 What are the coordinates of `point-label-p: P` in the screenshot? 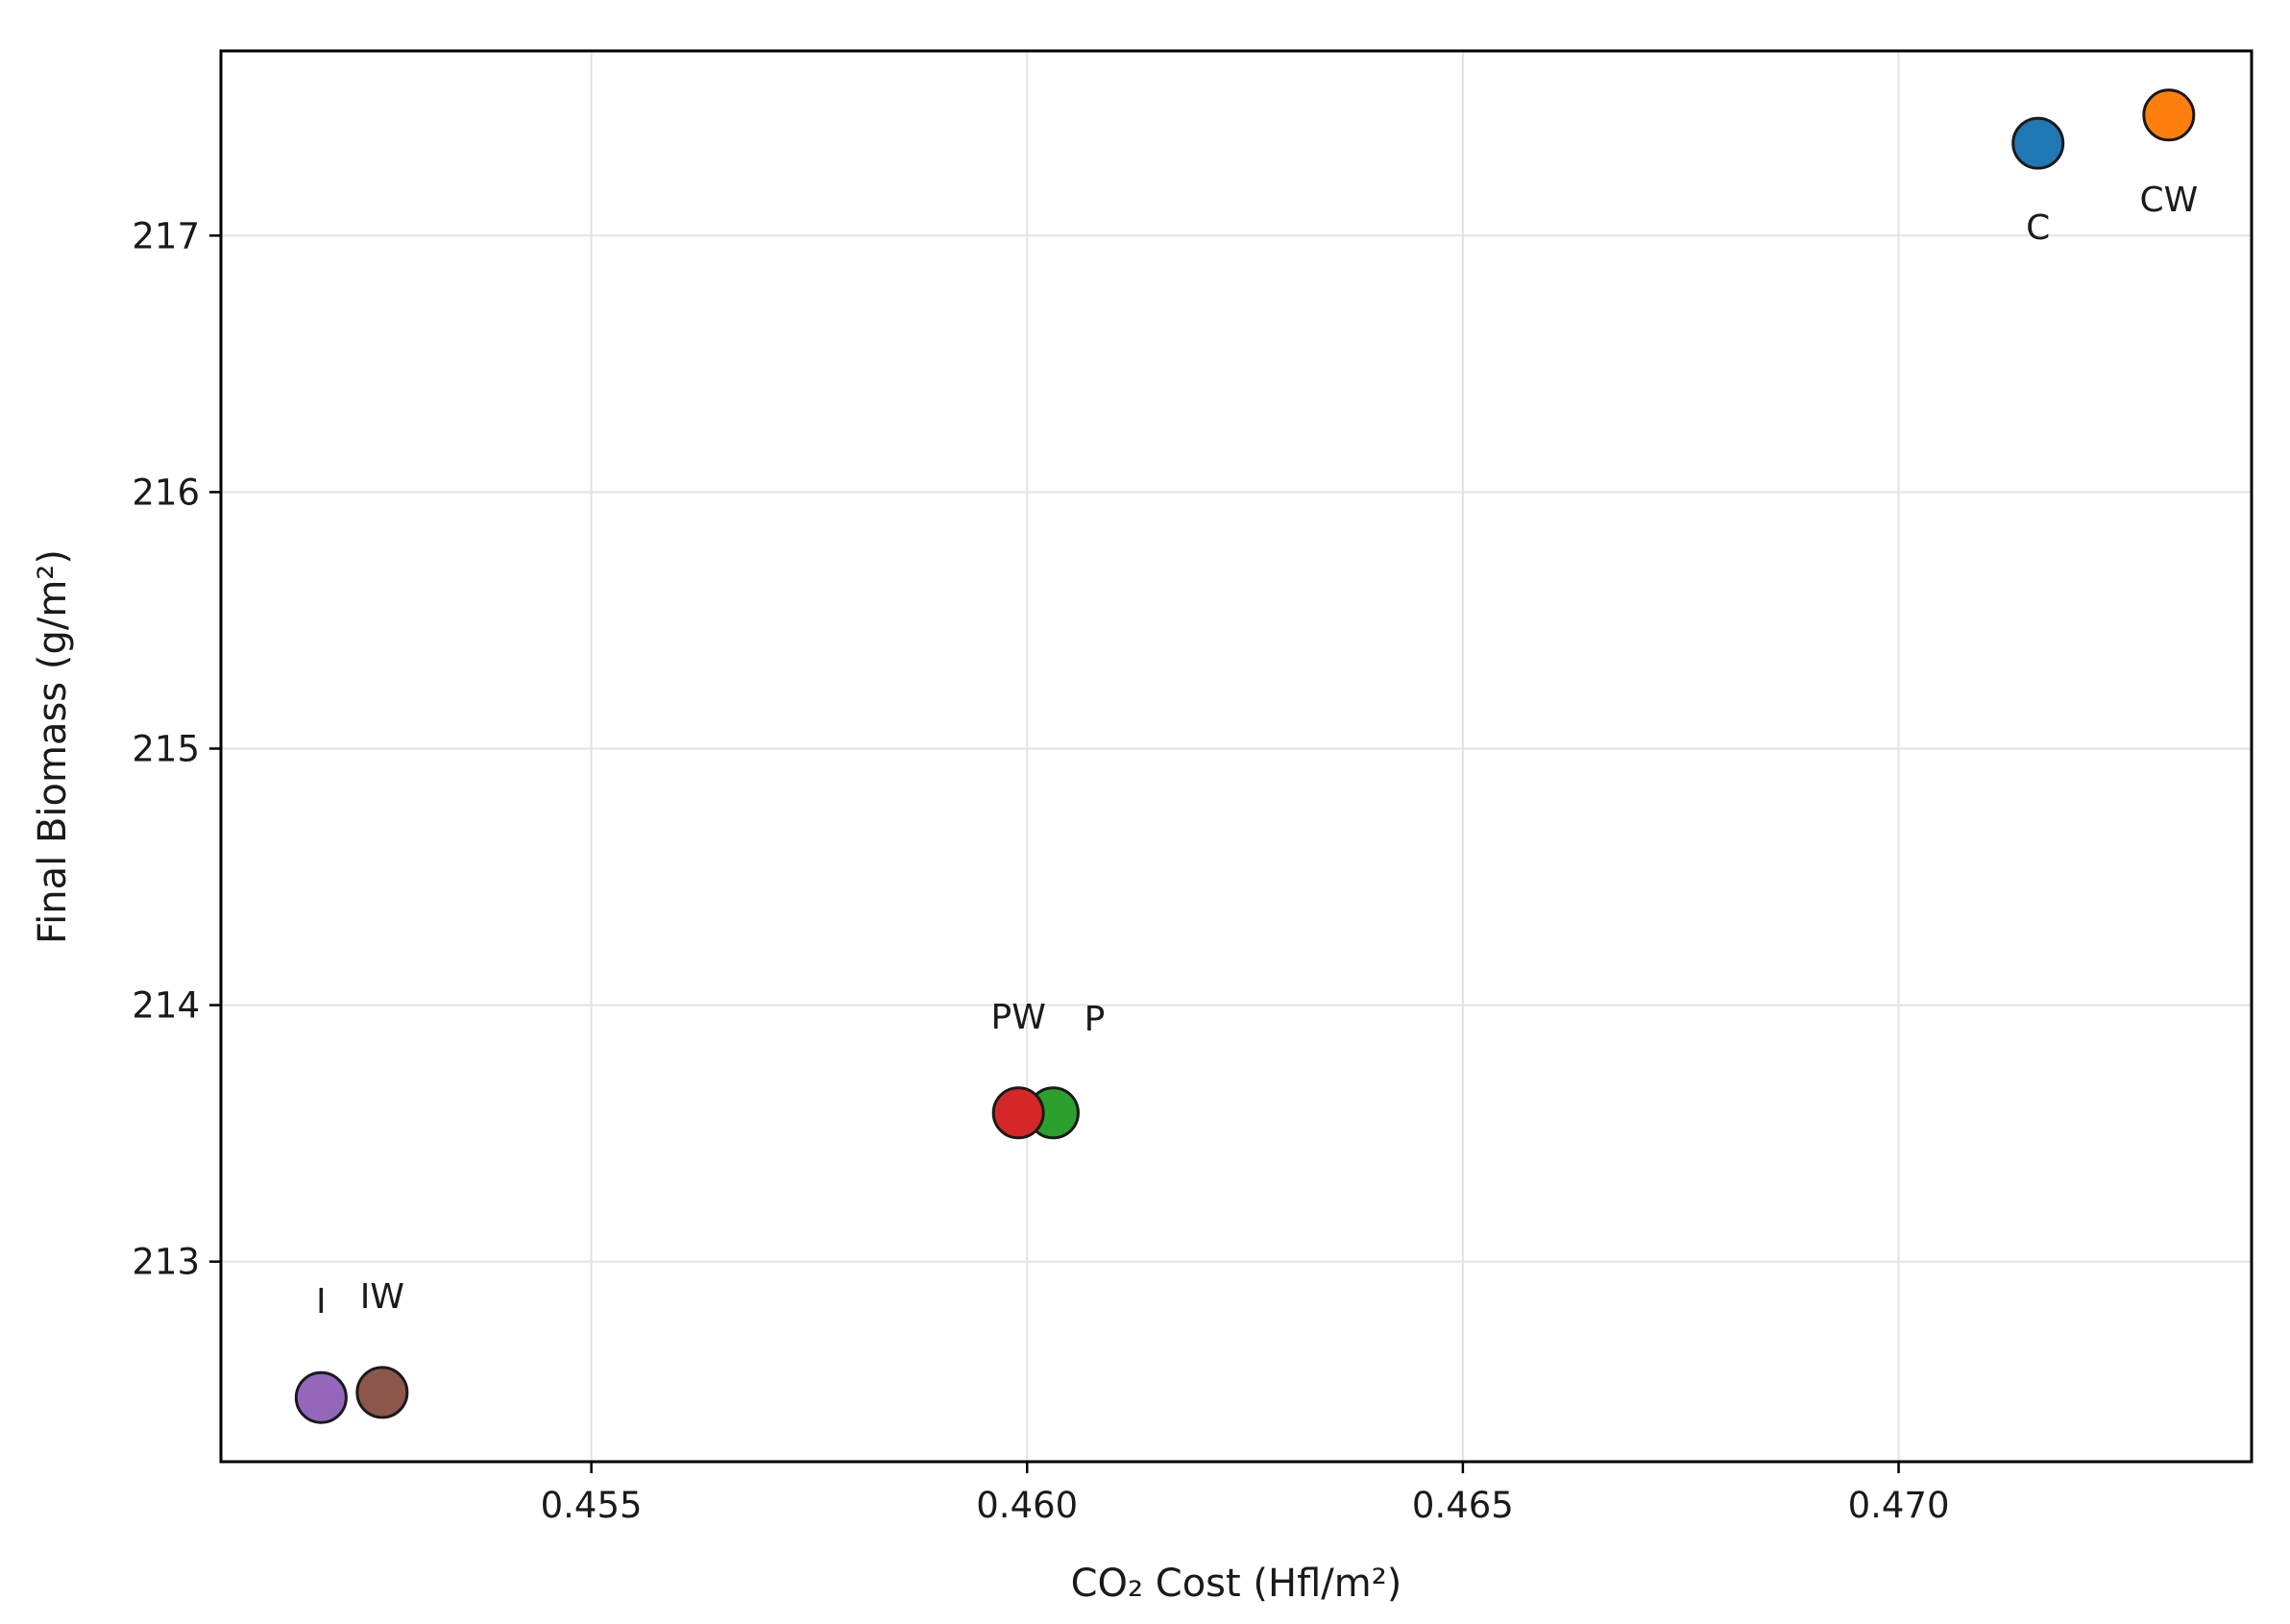 It's located at (1095, 1019).